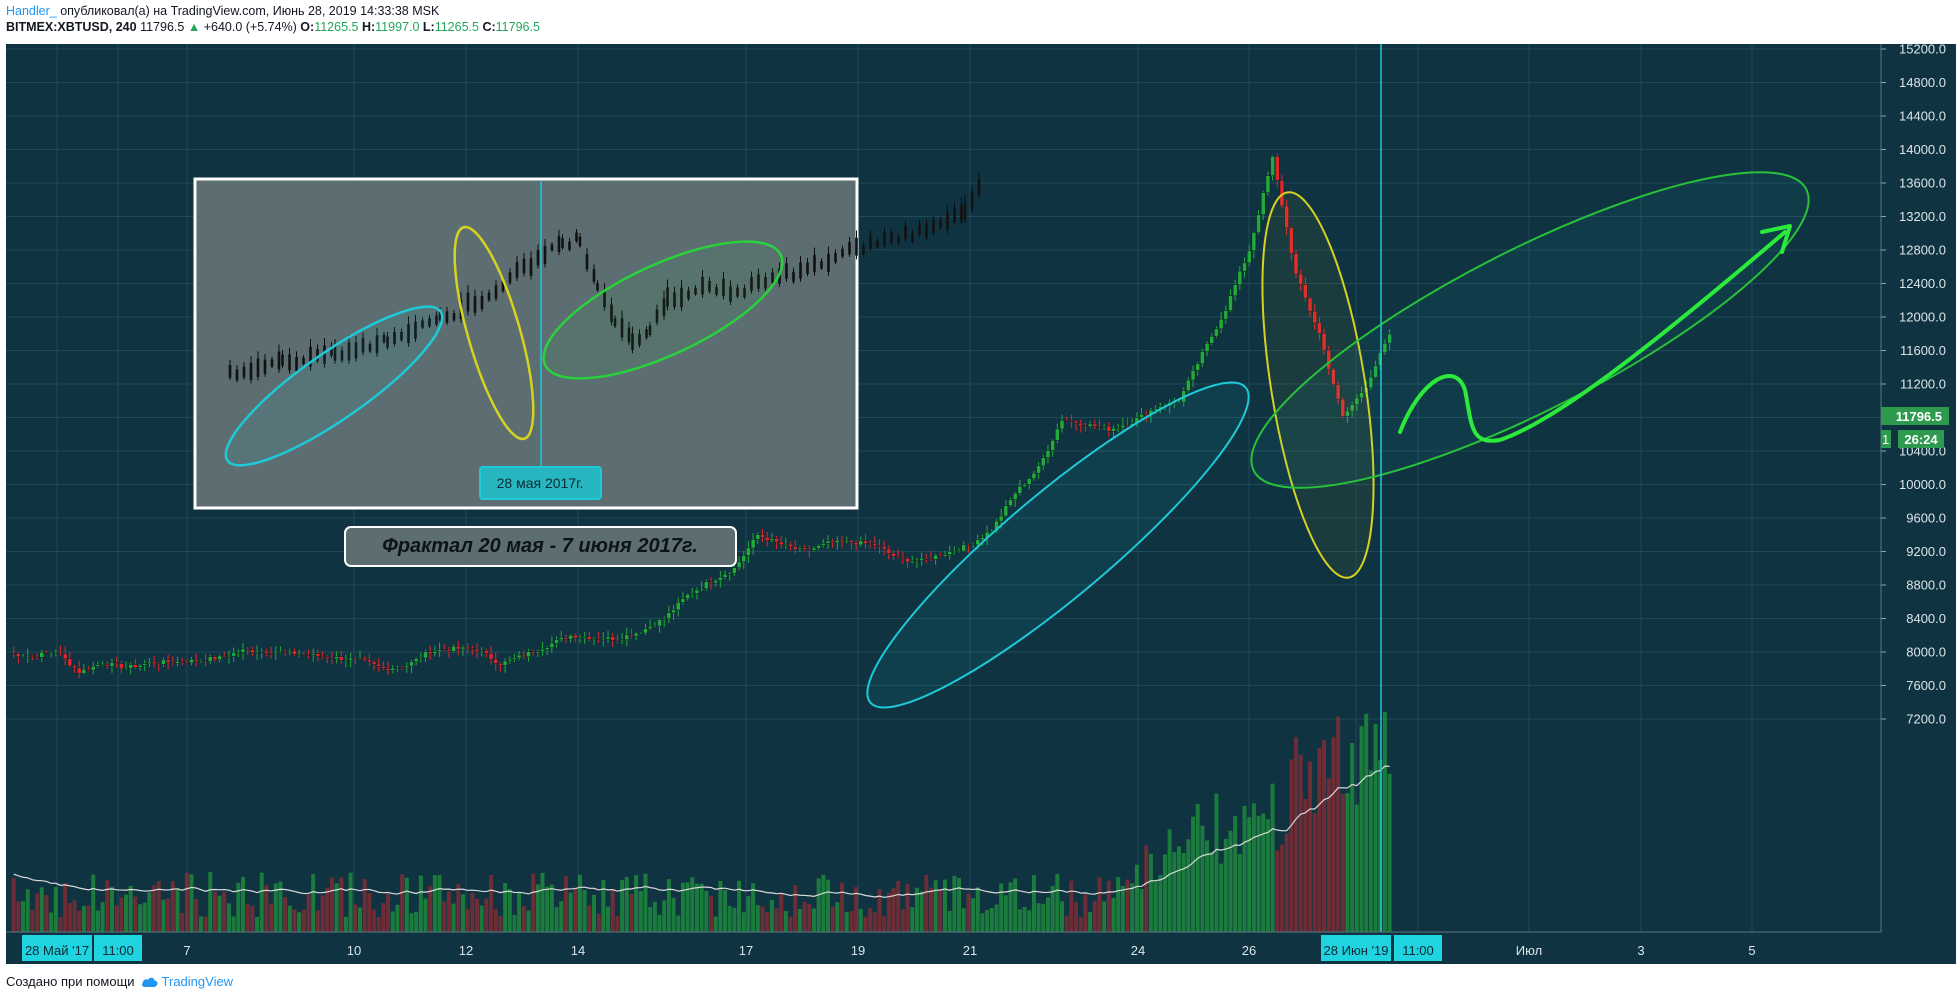 The image size is (1956, 1003). What do you see at coordinates (540, 546) in the screenshot?
I see `fractal-label-box` at bounding box center [540, 546].